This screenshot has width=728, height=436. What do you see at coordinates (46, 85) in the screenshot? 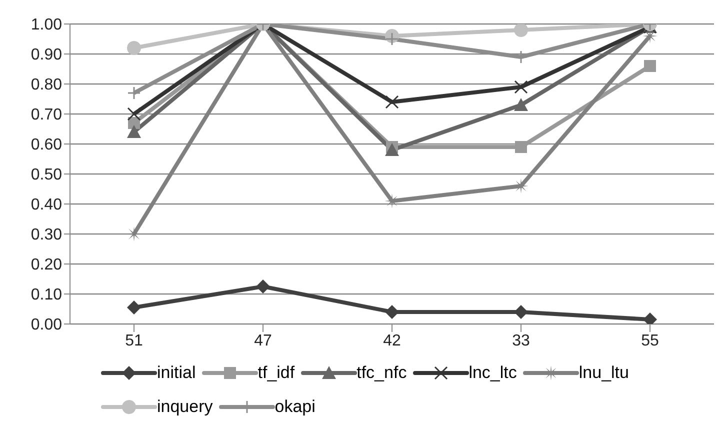
I see `y-tick-label: 0.80` at bounding box center [46, 85].